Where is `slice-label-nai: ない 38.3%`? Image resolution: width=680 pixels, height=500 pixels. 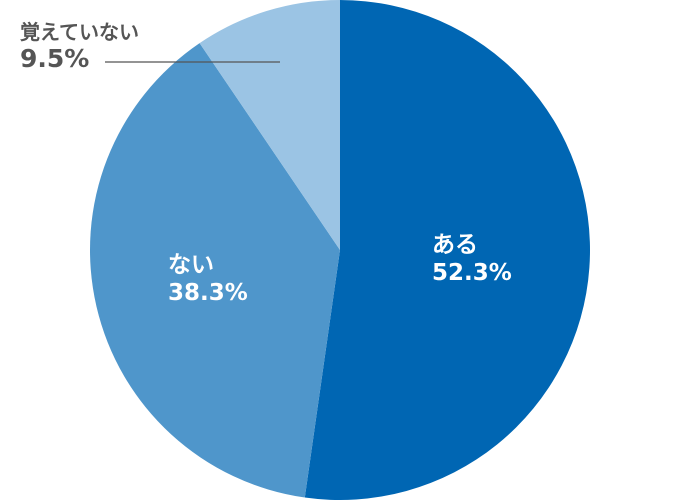 slice-label-nai: ない 38.3% is located at coordinates (208, 279).